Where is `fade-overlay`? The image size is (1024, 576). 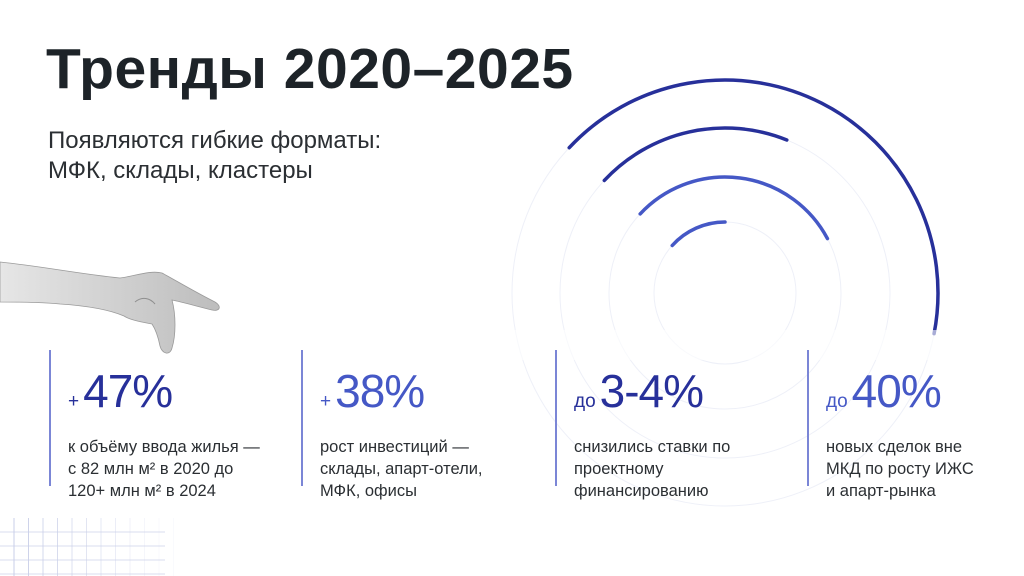 fade-overlay is located at coordinates (720, 345).